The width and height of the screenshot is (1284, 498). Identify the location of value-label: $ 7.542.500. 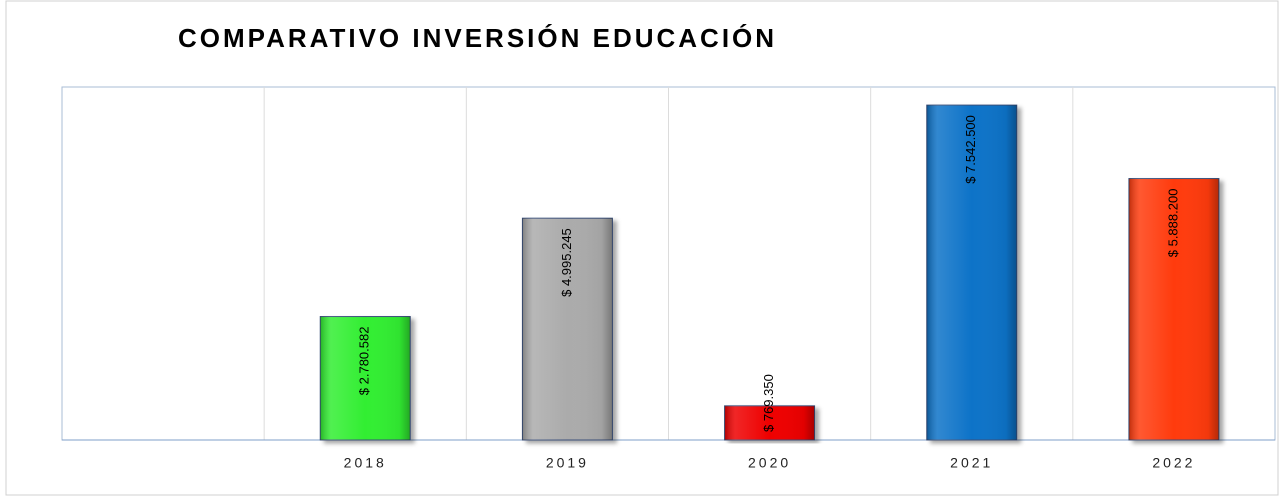
(970, 149).